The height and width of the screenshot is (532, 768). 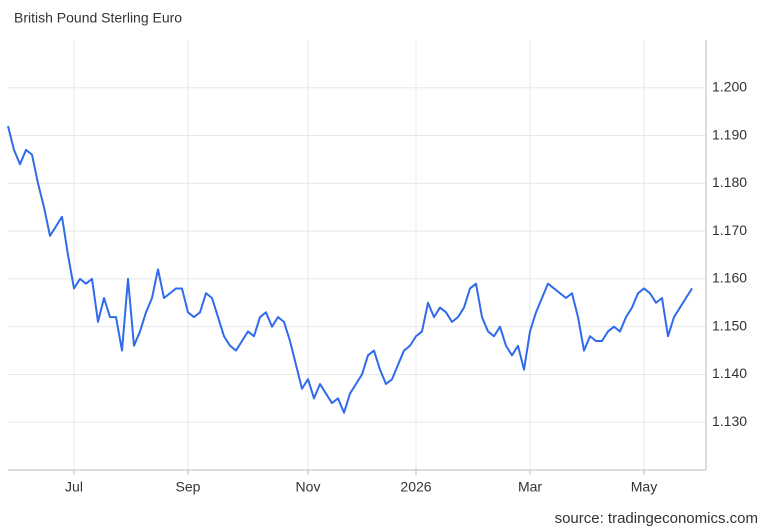 What do you see at coordinates (729, 278) in the screenshot?
I see `y-tick-label: 1.160` at bounding box center [729, 278].